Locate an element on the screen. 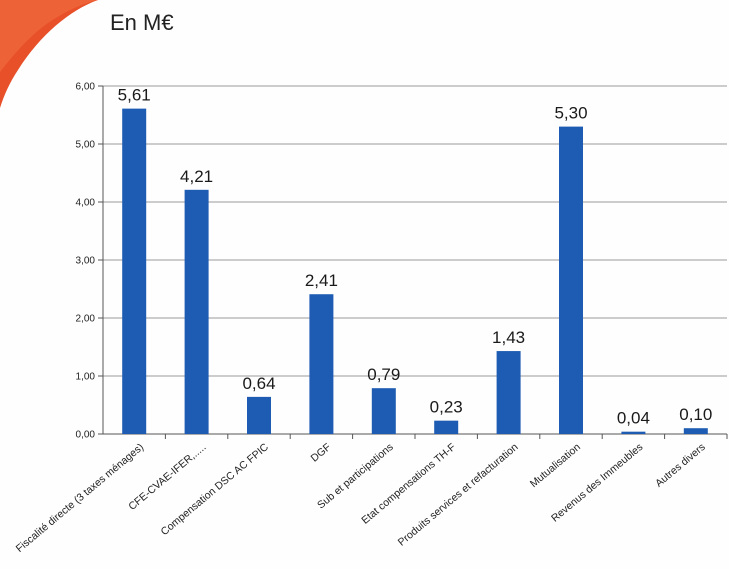 The width and height of the screenshot is (729, 569). unit-label: En M€ is located at coordinates (142, 22).